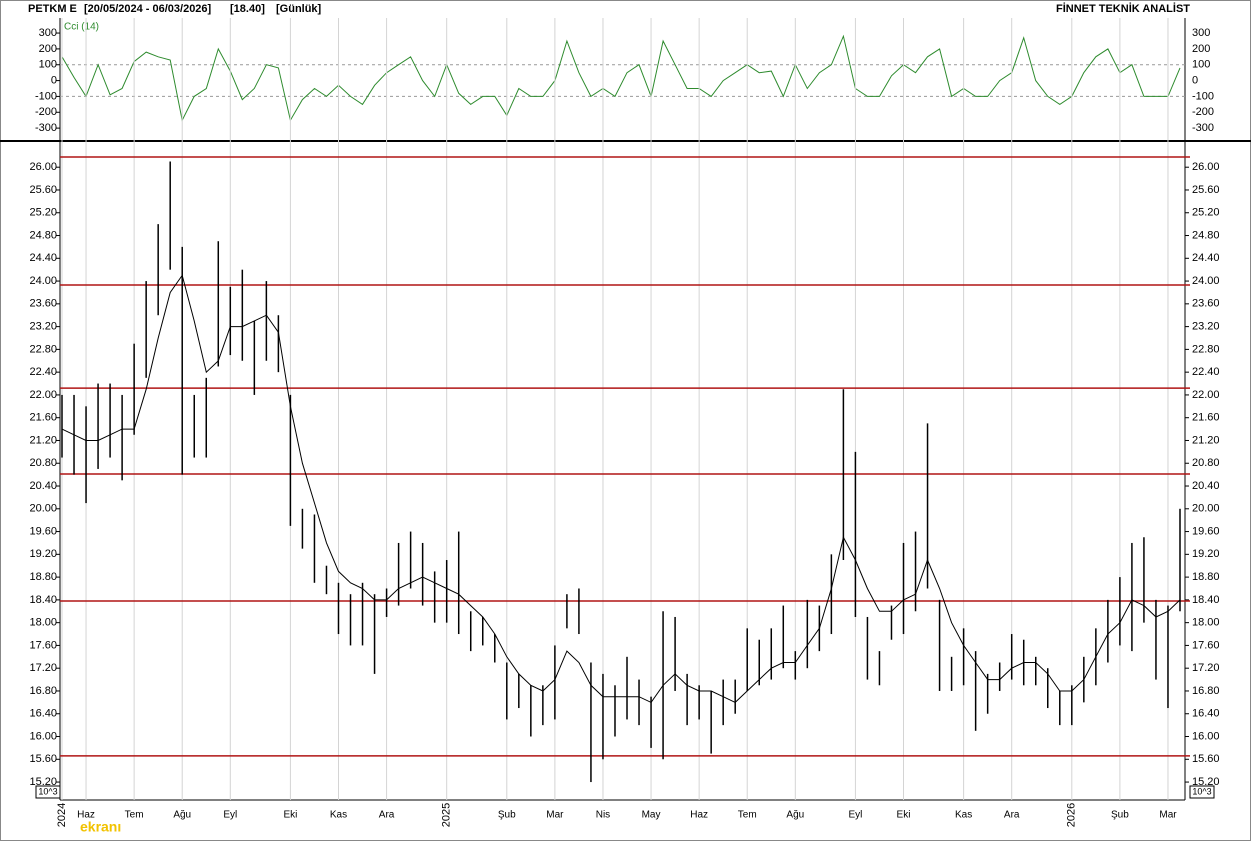  What do you see at coordinates (1206, 463) in the screenshot?
I see `y-tick-label: 20.80` at bounding box center [1206, 463].